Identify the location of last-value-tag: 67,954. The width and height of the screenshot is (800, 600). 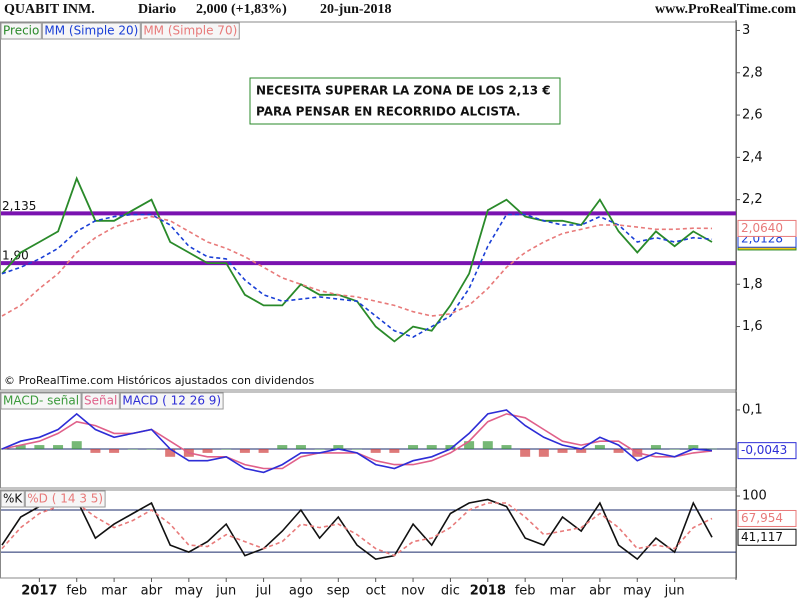
(767, 518).